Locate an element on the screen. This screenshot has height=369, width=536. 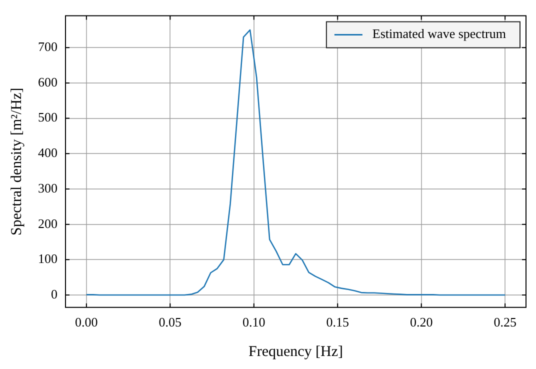
y-tick-label: 400 is located at coordinates (48, 152).